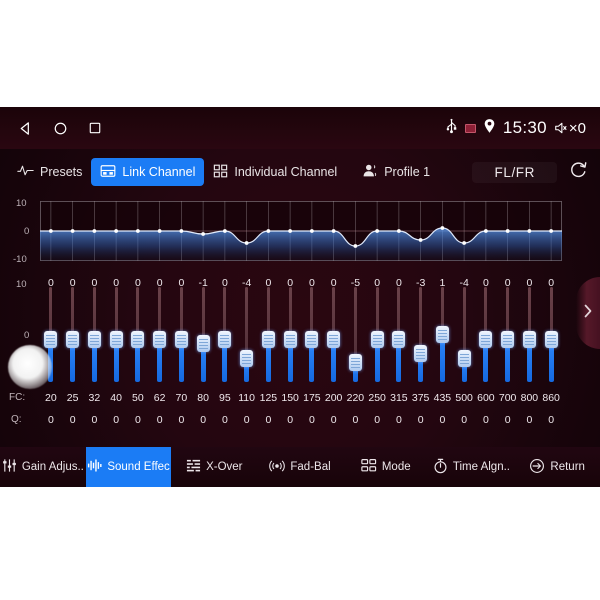 The height and width of the screenshot is (600, 600). I want to click on bottom-item-mode: Mode, so click(386, 467).